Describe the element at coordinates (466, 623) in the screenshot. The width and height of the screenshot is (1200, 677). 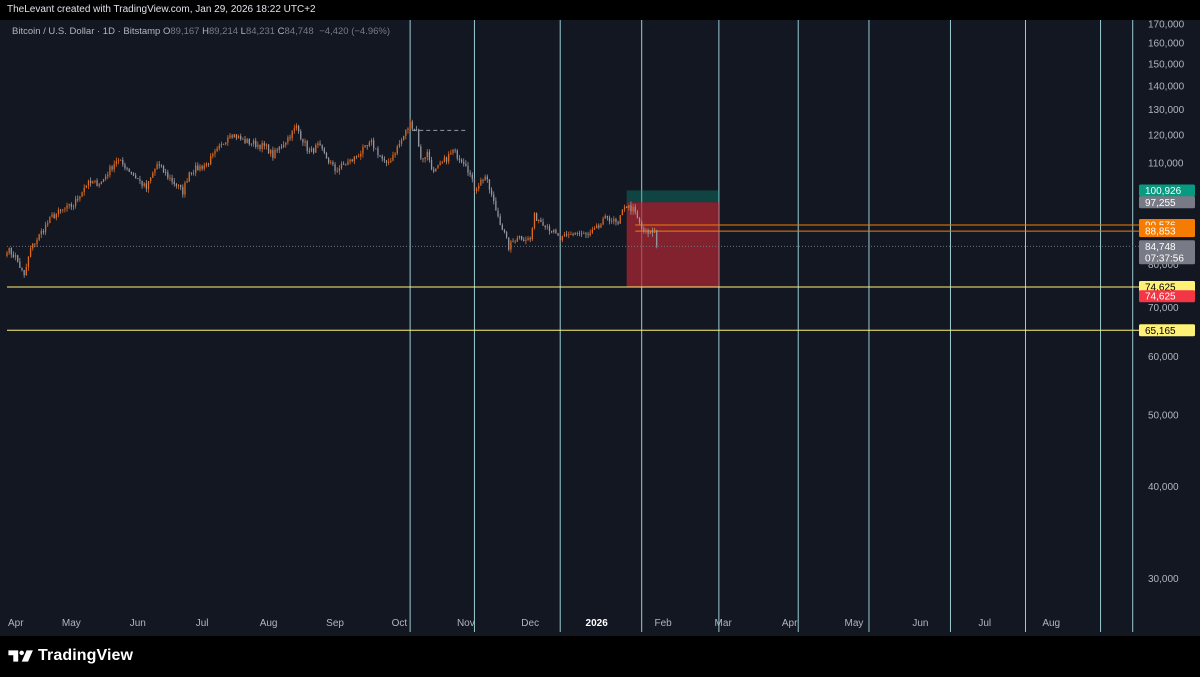
I see `x-tick-label: Nov` at that location.